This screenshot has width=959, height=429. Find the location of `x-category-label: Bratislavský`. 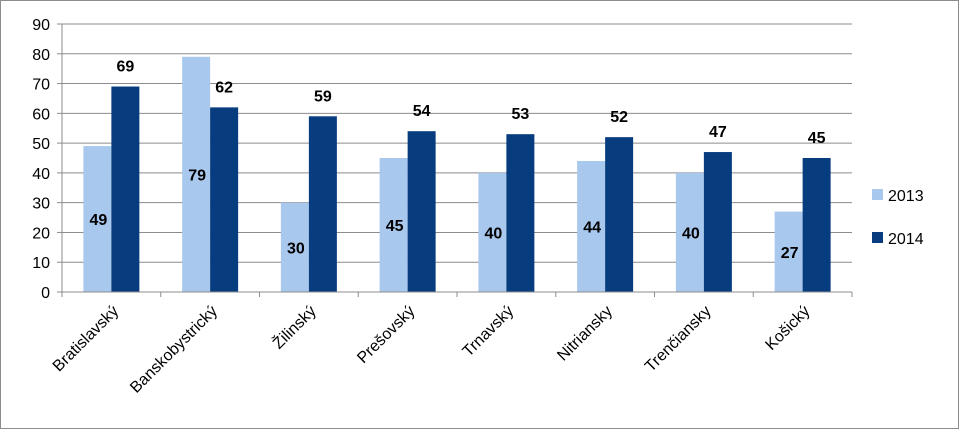

x-category-label: Bratislavský is located at coordinates (86, 339).